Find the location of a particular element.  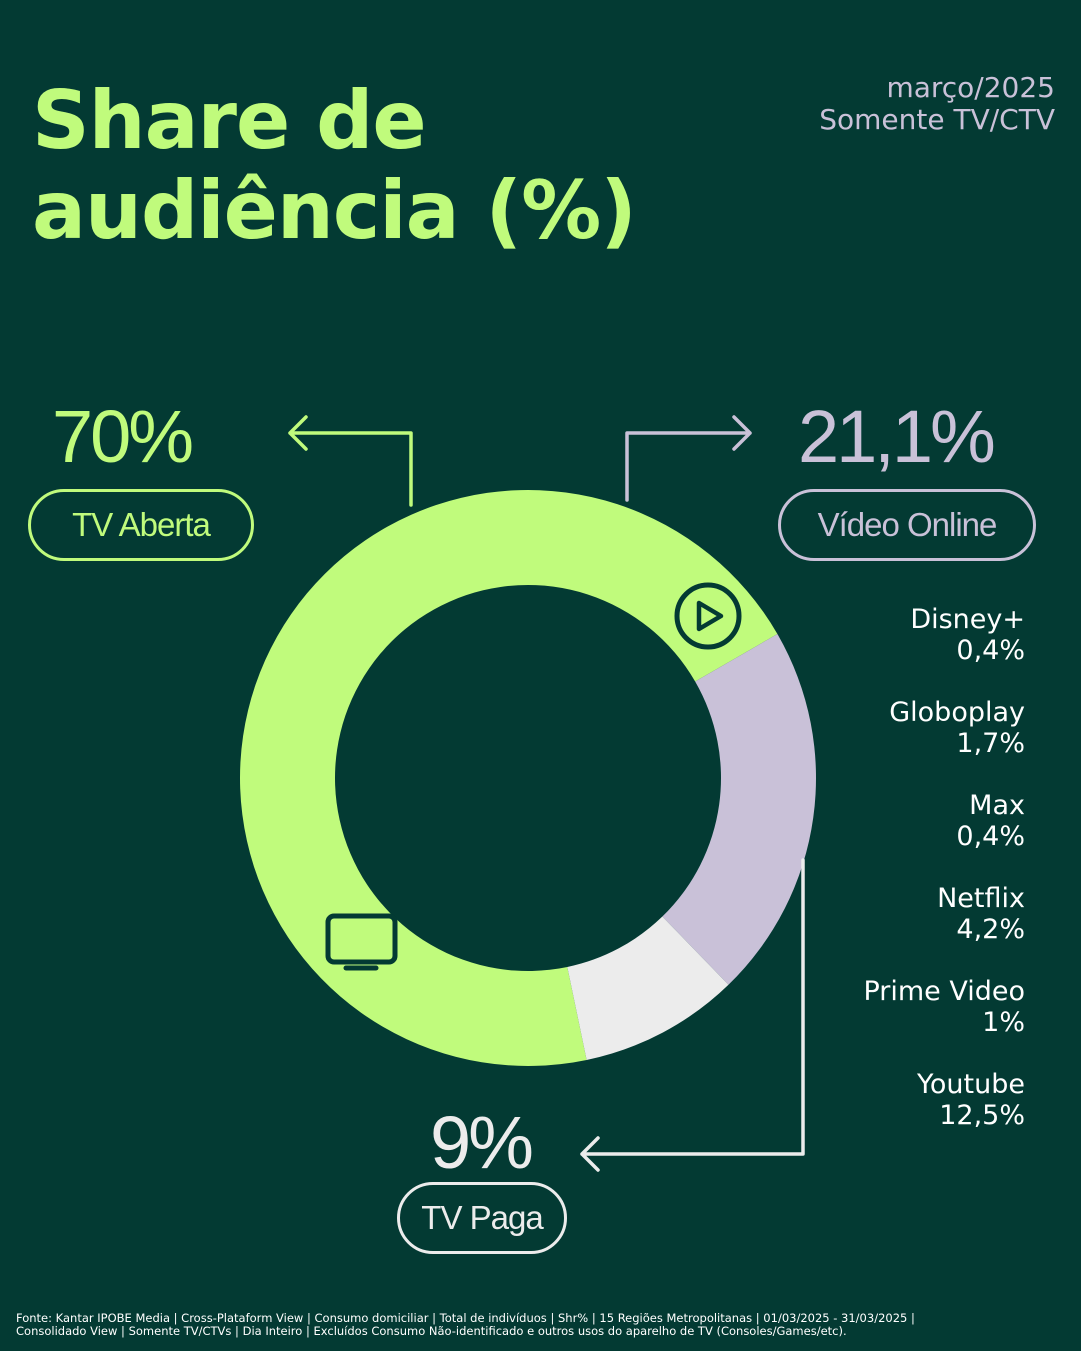

tv-paga-value: 9% is located at coordinates (482, 1142).